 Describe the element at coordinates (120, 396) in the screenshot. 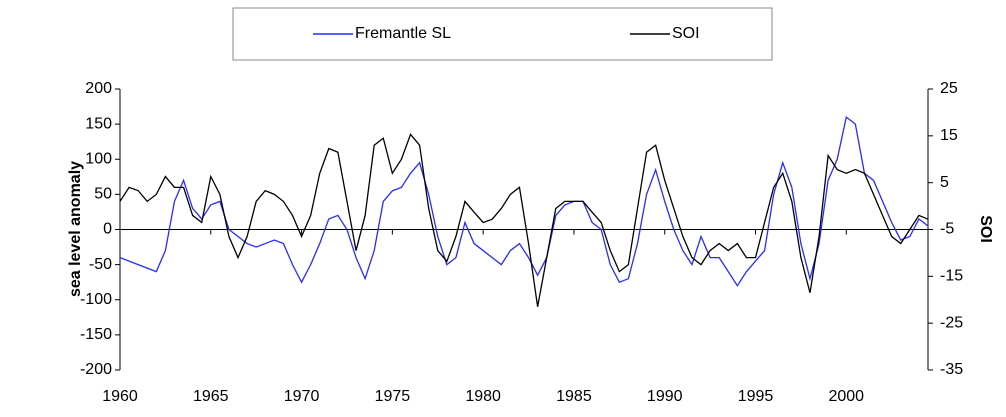

I see `x-tick-label: 1960` at that location.